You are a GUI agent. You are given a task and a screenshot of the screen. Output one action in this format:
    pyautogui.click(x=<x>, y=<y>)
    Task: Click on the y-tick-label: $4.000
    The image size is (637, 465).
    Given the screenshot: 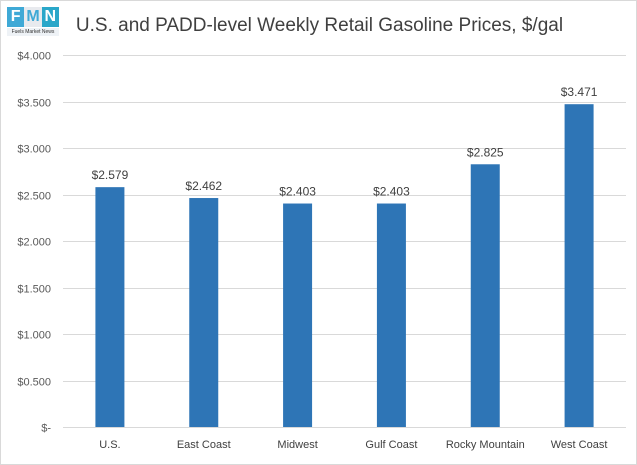 What is the action you would take?
    pyautogui.click(x=34, y=57)
    